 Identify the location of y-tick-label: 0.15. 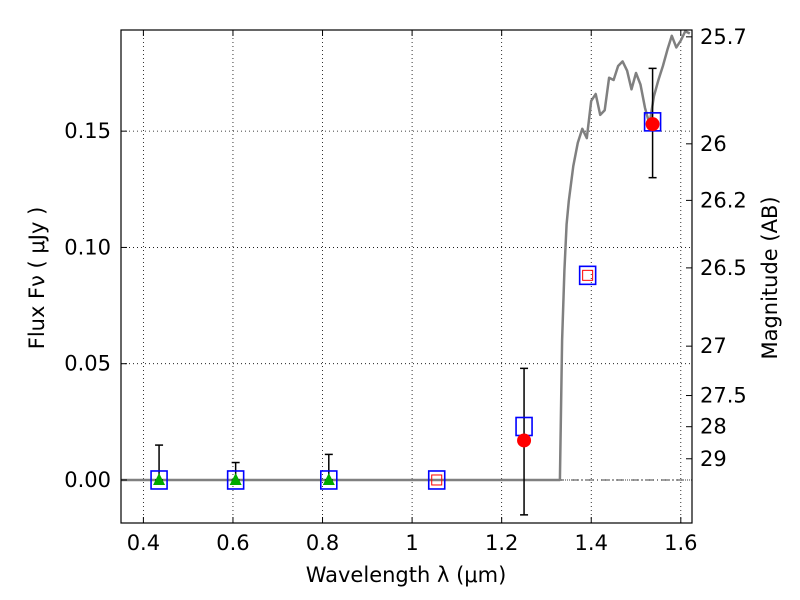
(87, 131).